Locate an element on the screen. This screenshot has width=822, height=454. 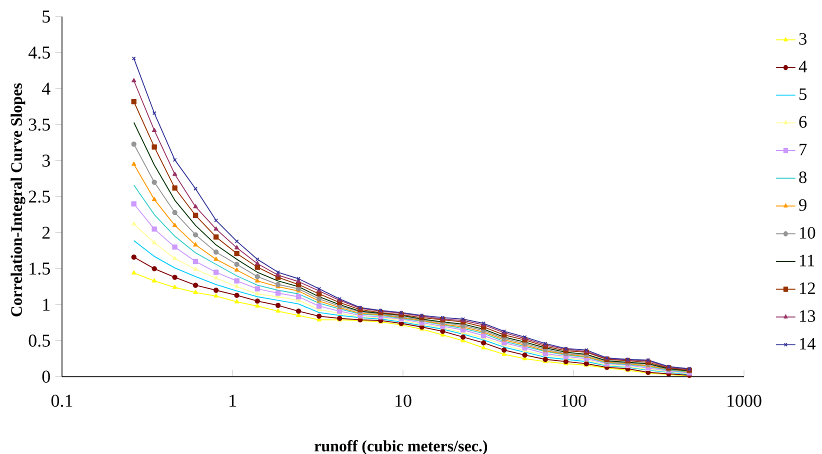
legend-label: 13 is located at coordinates (808, 316).